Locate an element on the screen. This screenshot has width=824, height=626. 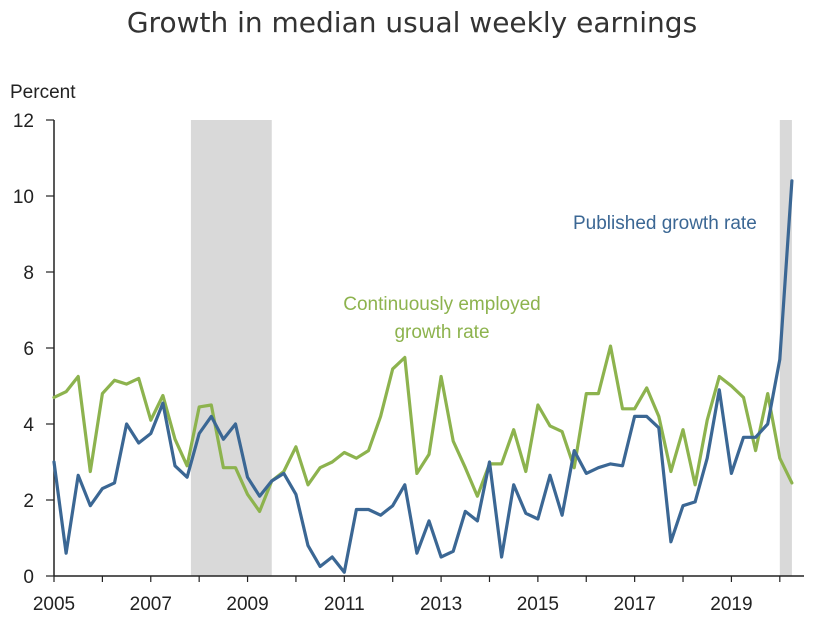
annotation-continuous-line2: growth rate is located at coordinates (441, 332).